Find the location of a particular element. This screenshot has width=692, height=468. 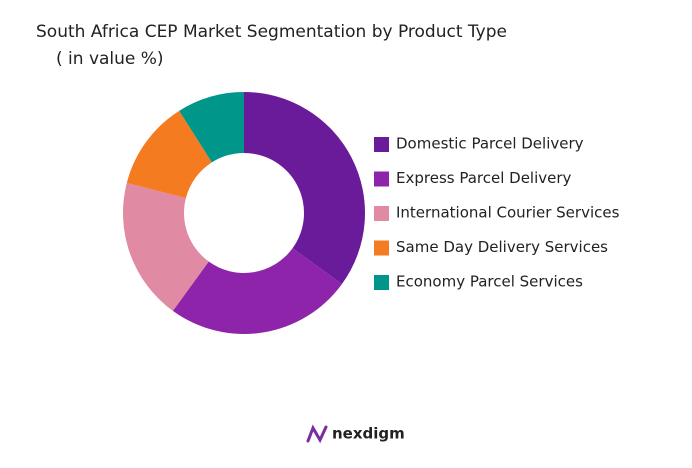

legend-label: Same Day Delivery Services is located at coordinates (502, 247).